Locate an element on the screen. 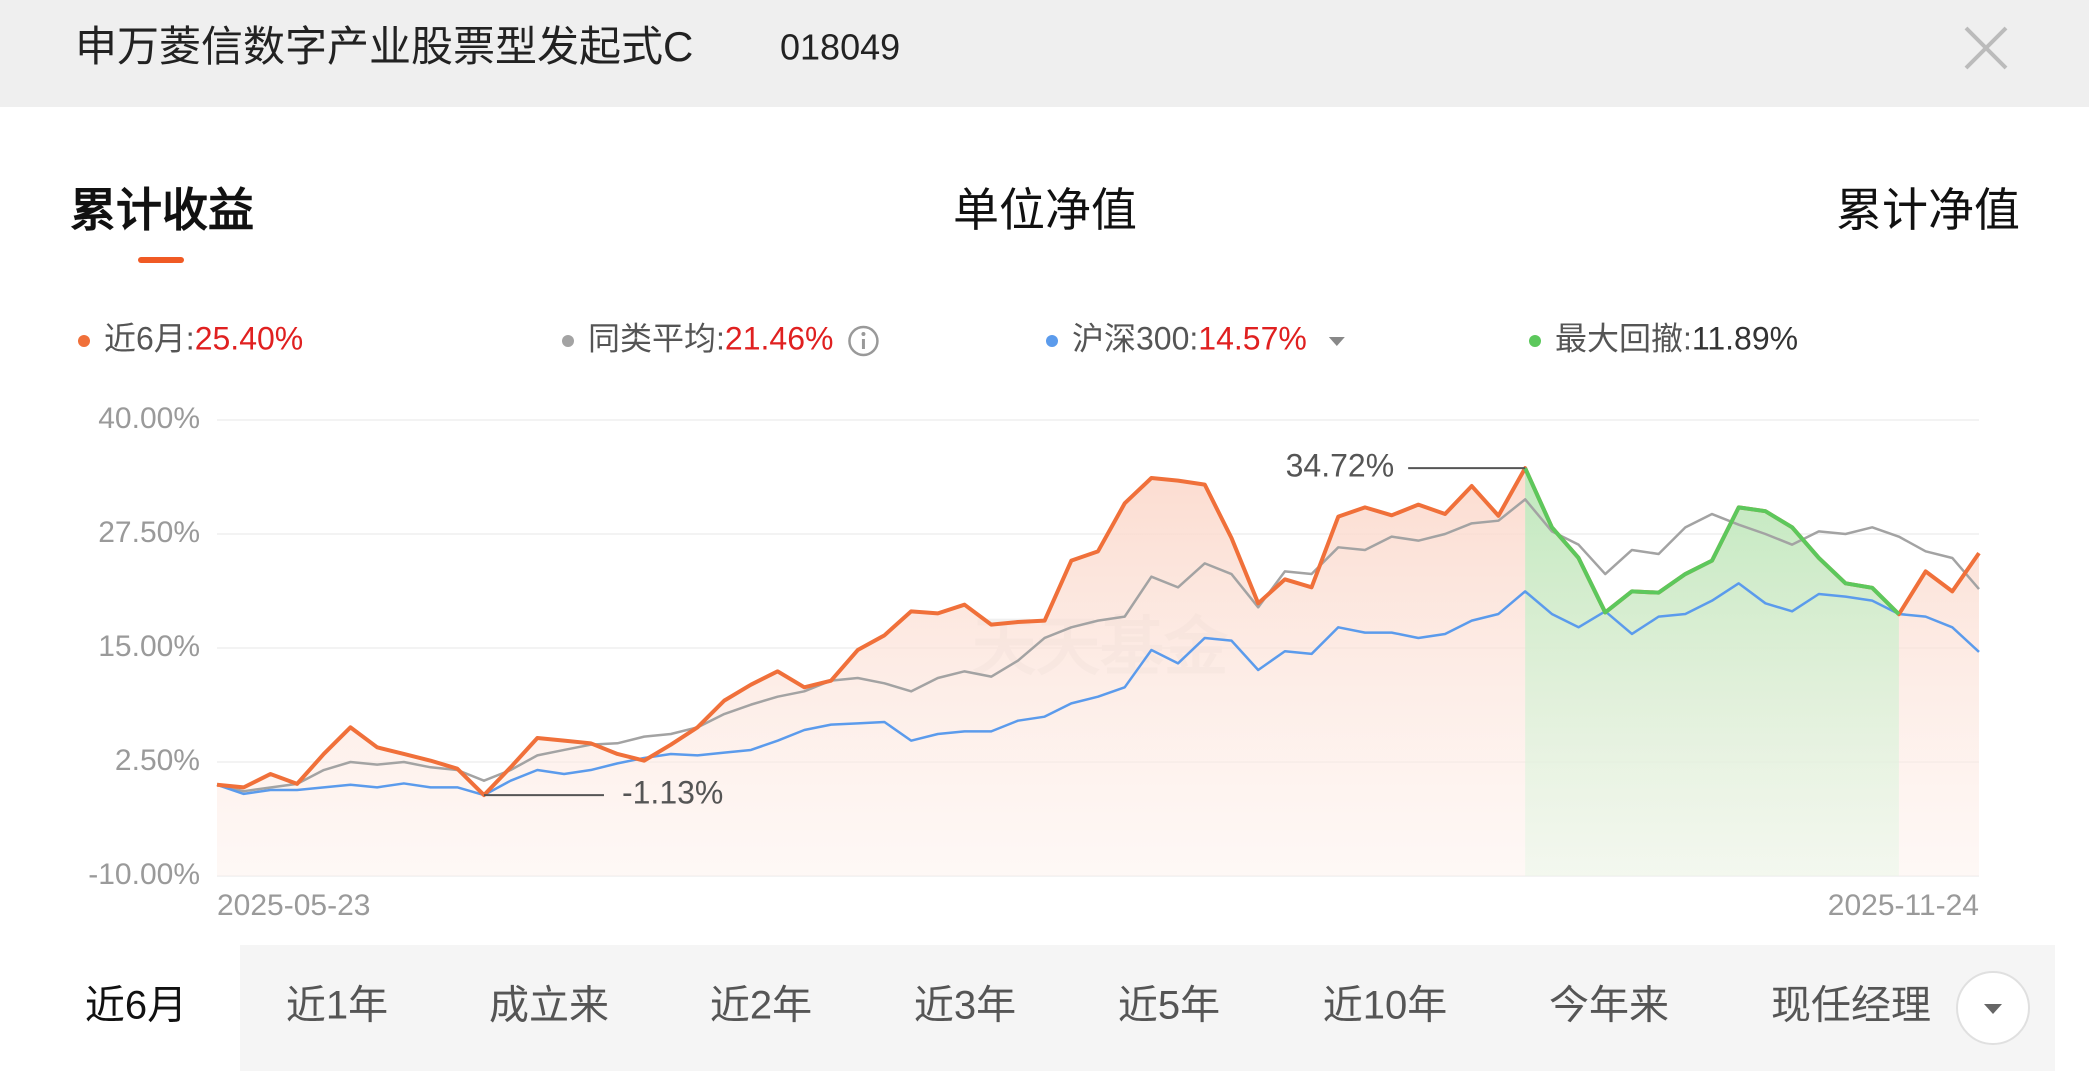 The height and width of the screenshot is (1076, 2089). period-tab: 近5年 is located at coordinates (1169, 1006).